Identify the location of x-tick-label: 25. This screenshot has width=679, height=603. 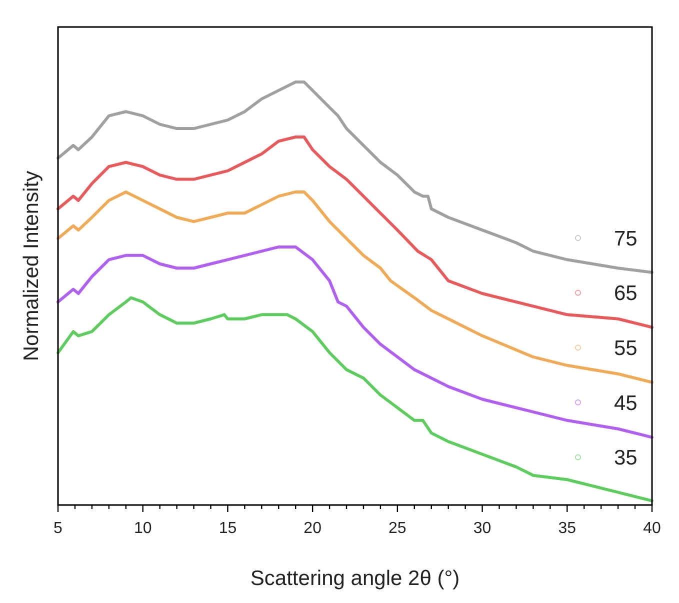
(397, 528).